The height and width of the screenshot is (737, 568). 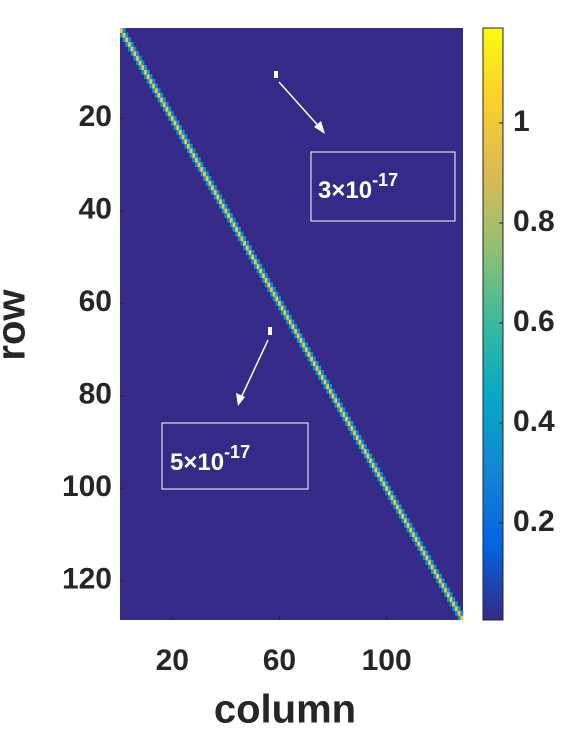 What do you see at coordinates (235, 456) in the screenshot?
I see `annotation-box` at bounding box center [235, 456].